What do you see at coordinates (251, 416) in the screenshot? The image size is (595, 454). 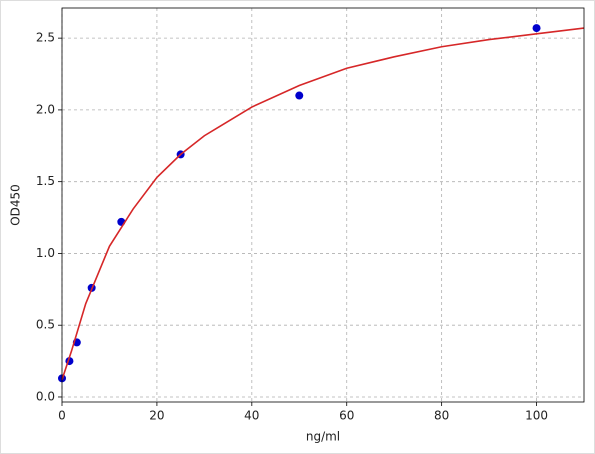 I see `x-tick-label: 40` at bounding box center [251, 416].